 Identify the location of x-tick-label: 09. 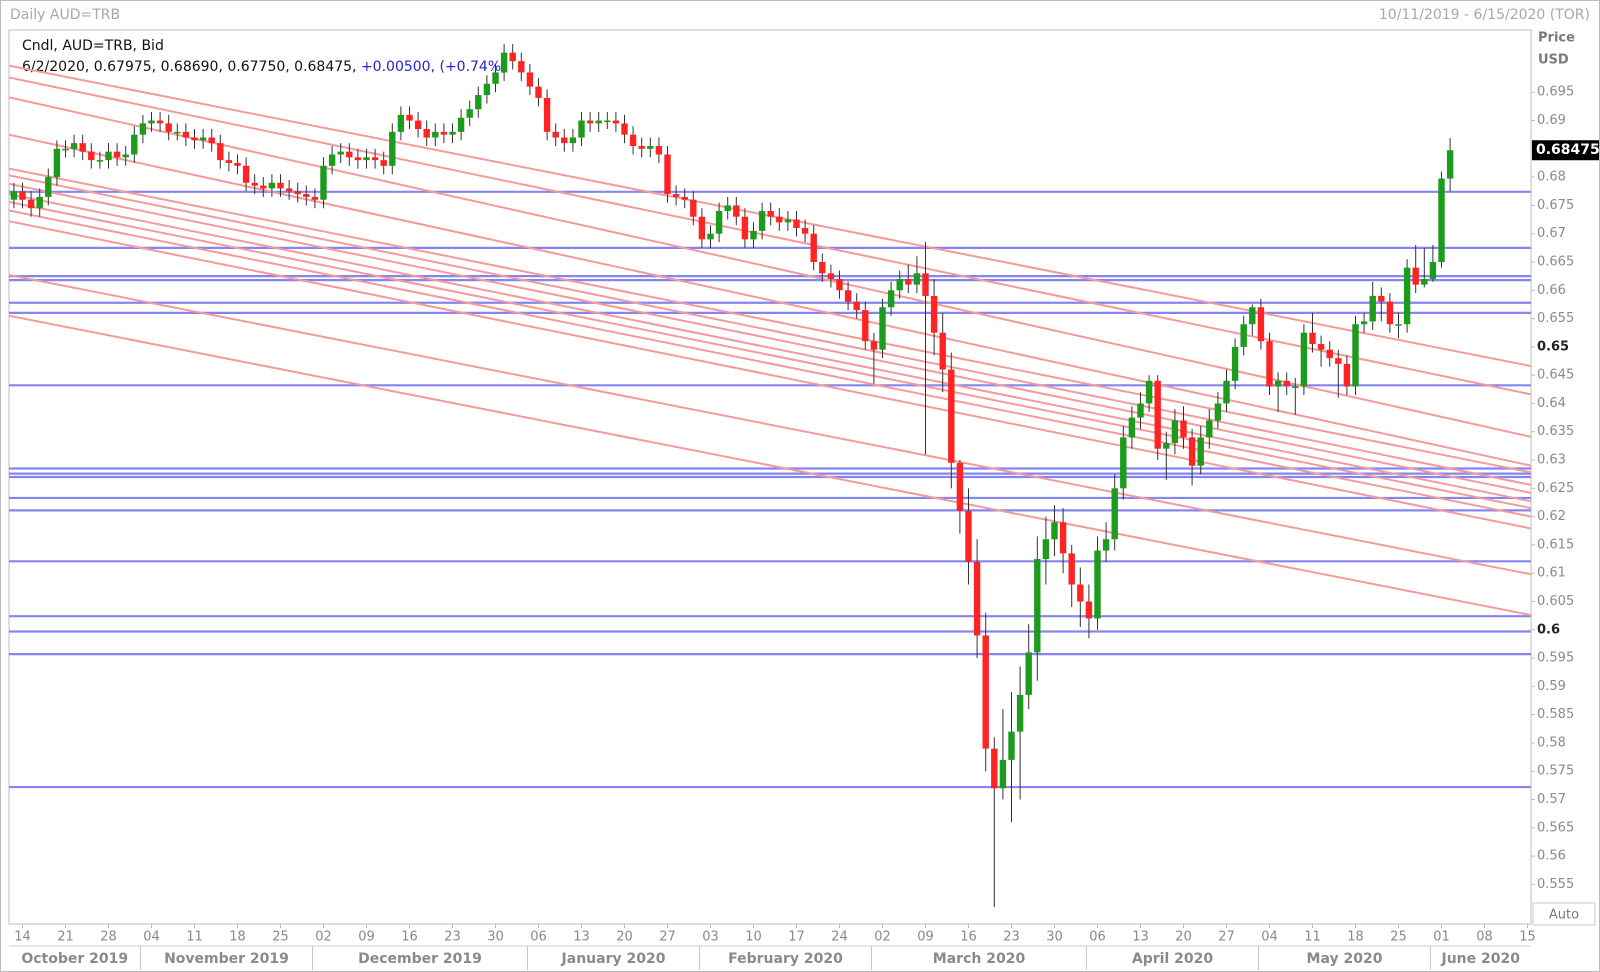
(925, 937).